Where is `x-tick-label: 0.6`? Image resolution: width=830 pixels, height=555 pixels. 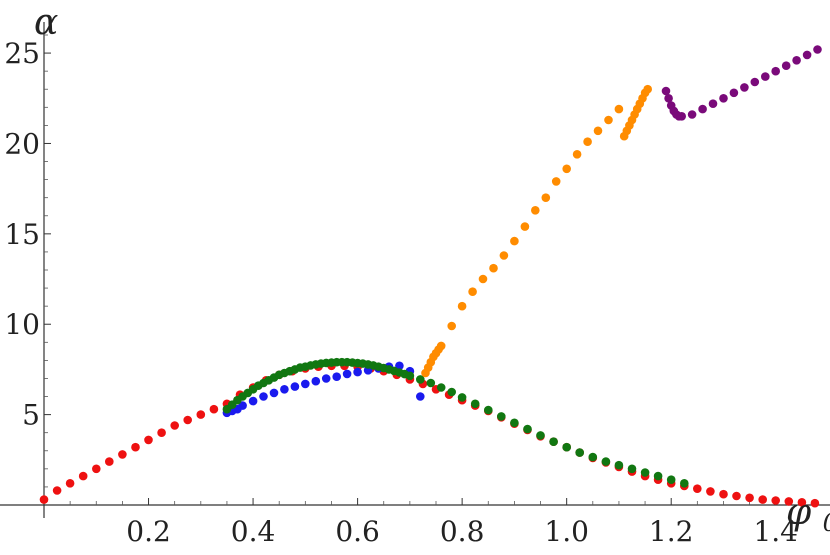 x-tick-label: 0.6 is located at coordinates (357, 531).